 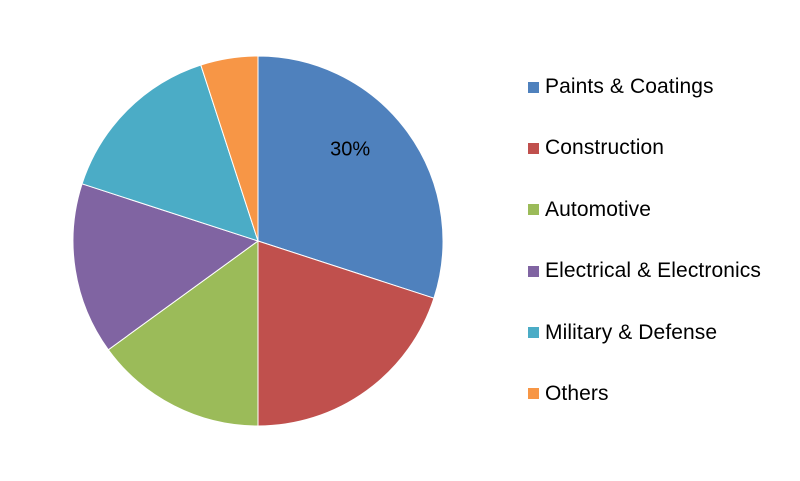 What do you see at coordinates (577, 393) in the screenshot?
I see `legend-label: Others` at bounding box center [577, 393].